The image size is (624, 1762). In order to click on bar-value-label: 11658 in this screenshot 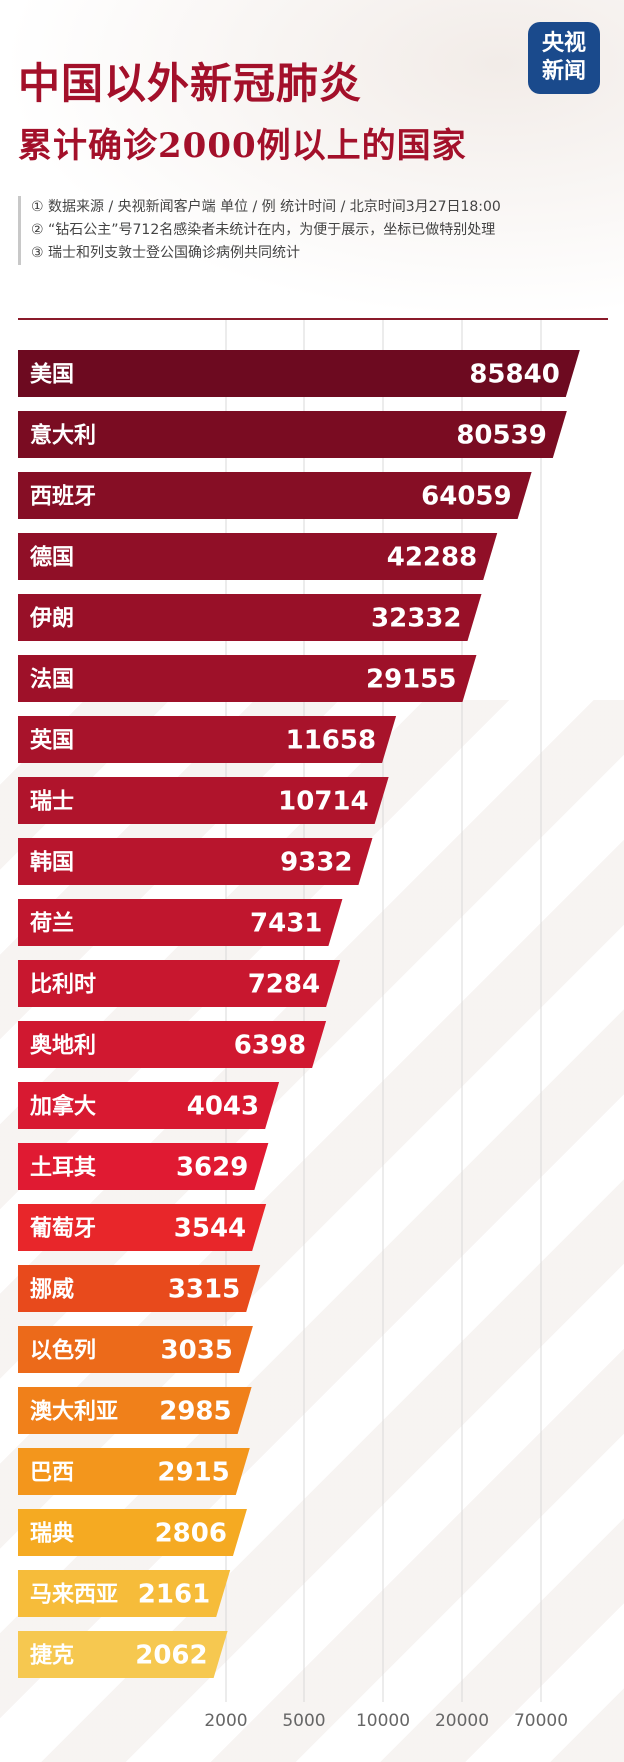, I will do `click(331, 741)`.